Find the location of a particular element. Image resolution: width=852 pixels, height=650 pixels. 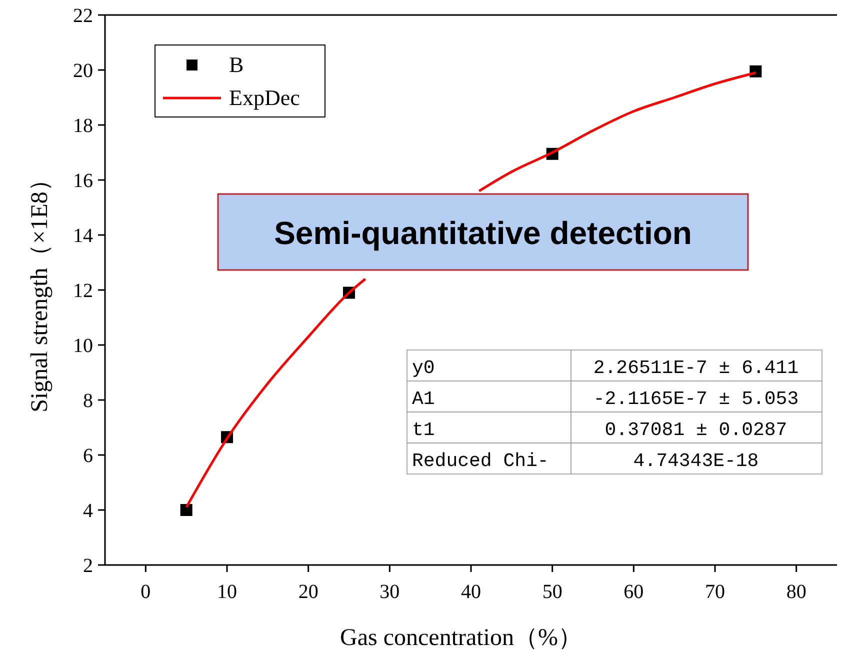

text-box: Semi-quantitative detection is located at coordinates (483, 232).